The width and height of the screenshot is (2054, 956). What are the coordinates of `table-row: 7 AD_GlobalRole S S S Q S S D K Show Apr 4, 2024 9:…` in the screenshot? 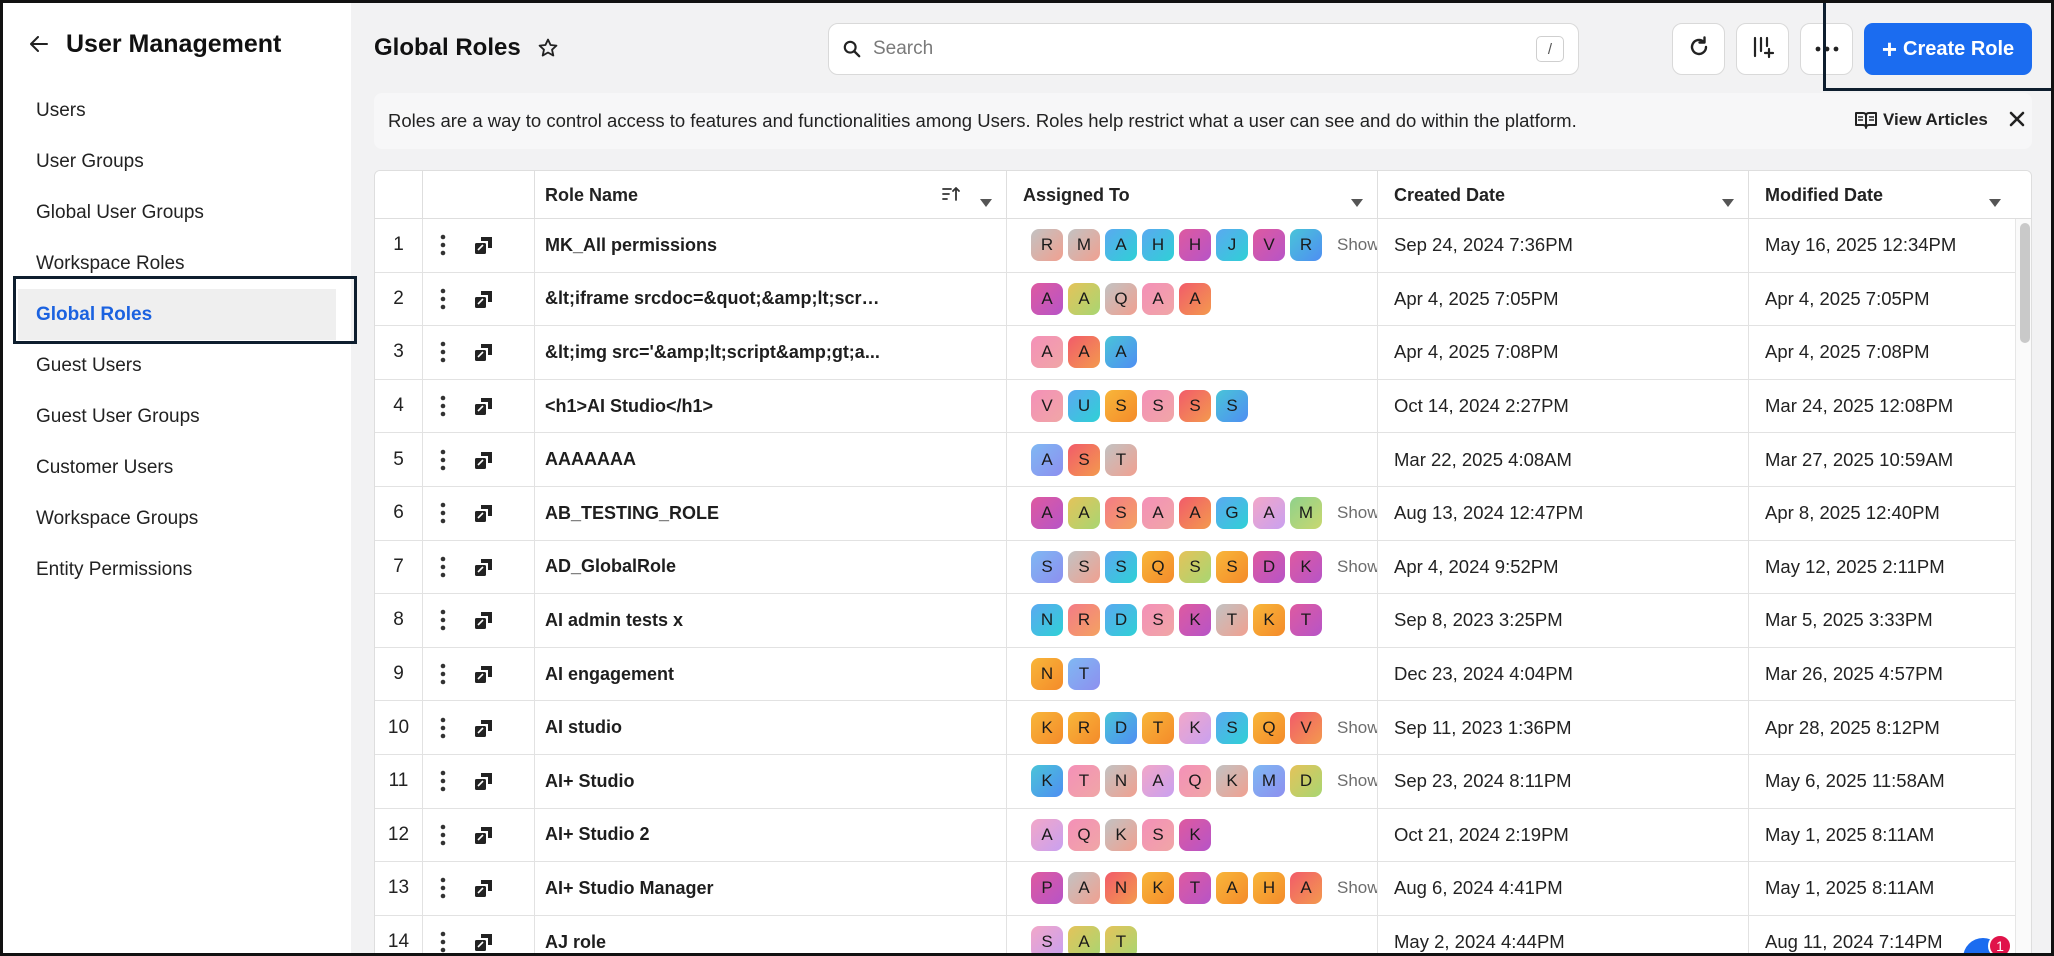 It's located at (1195, 567).